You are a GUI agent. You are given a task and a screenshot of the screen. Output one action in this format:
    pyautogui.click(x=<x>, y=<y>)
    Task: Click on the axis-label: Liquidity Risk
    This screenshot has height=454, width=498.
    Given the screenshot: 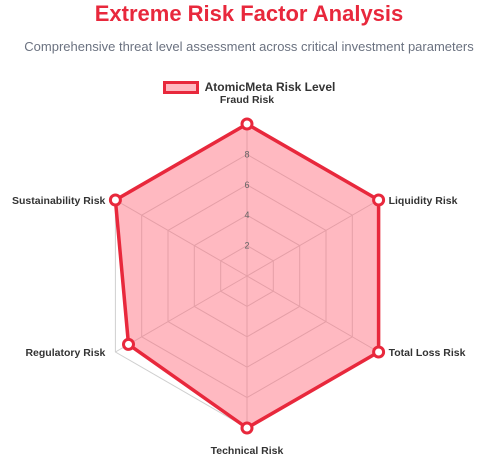 What is the action you would take?
    pyautogui.click(x=423, y=201)
    